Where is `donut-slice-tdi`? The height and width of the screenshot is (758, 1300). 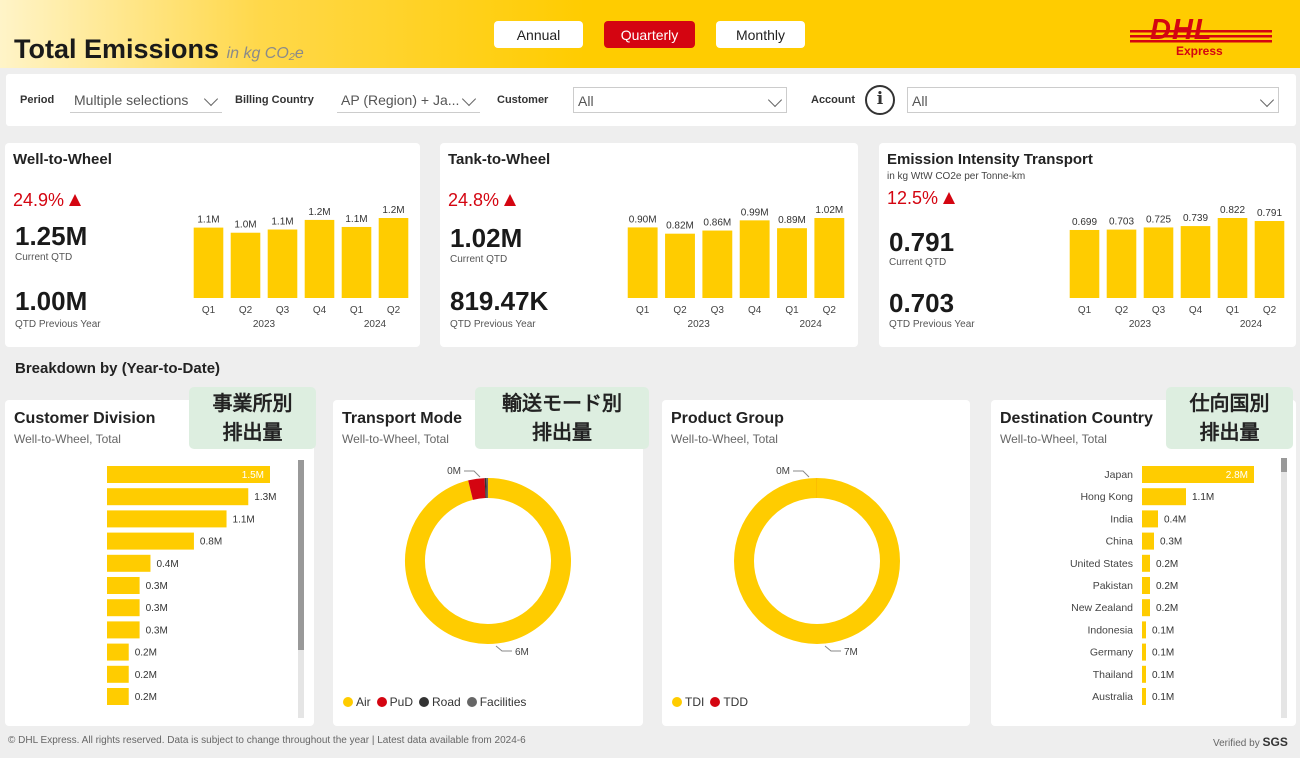
donut-slice-tdi is located at coordinates (817, 561).